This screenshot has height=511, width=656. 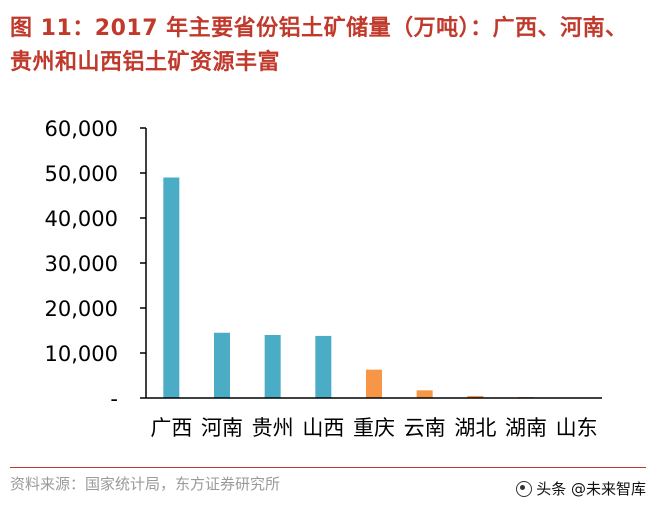 I want to click on y-tick-label: 40,000, so click(x=81, y=219).